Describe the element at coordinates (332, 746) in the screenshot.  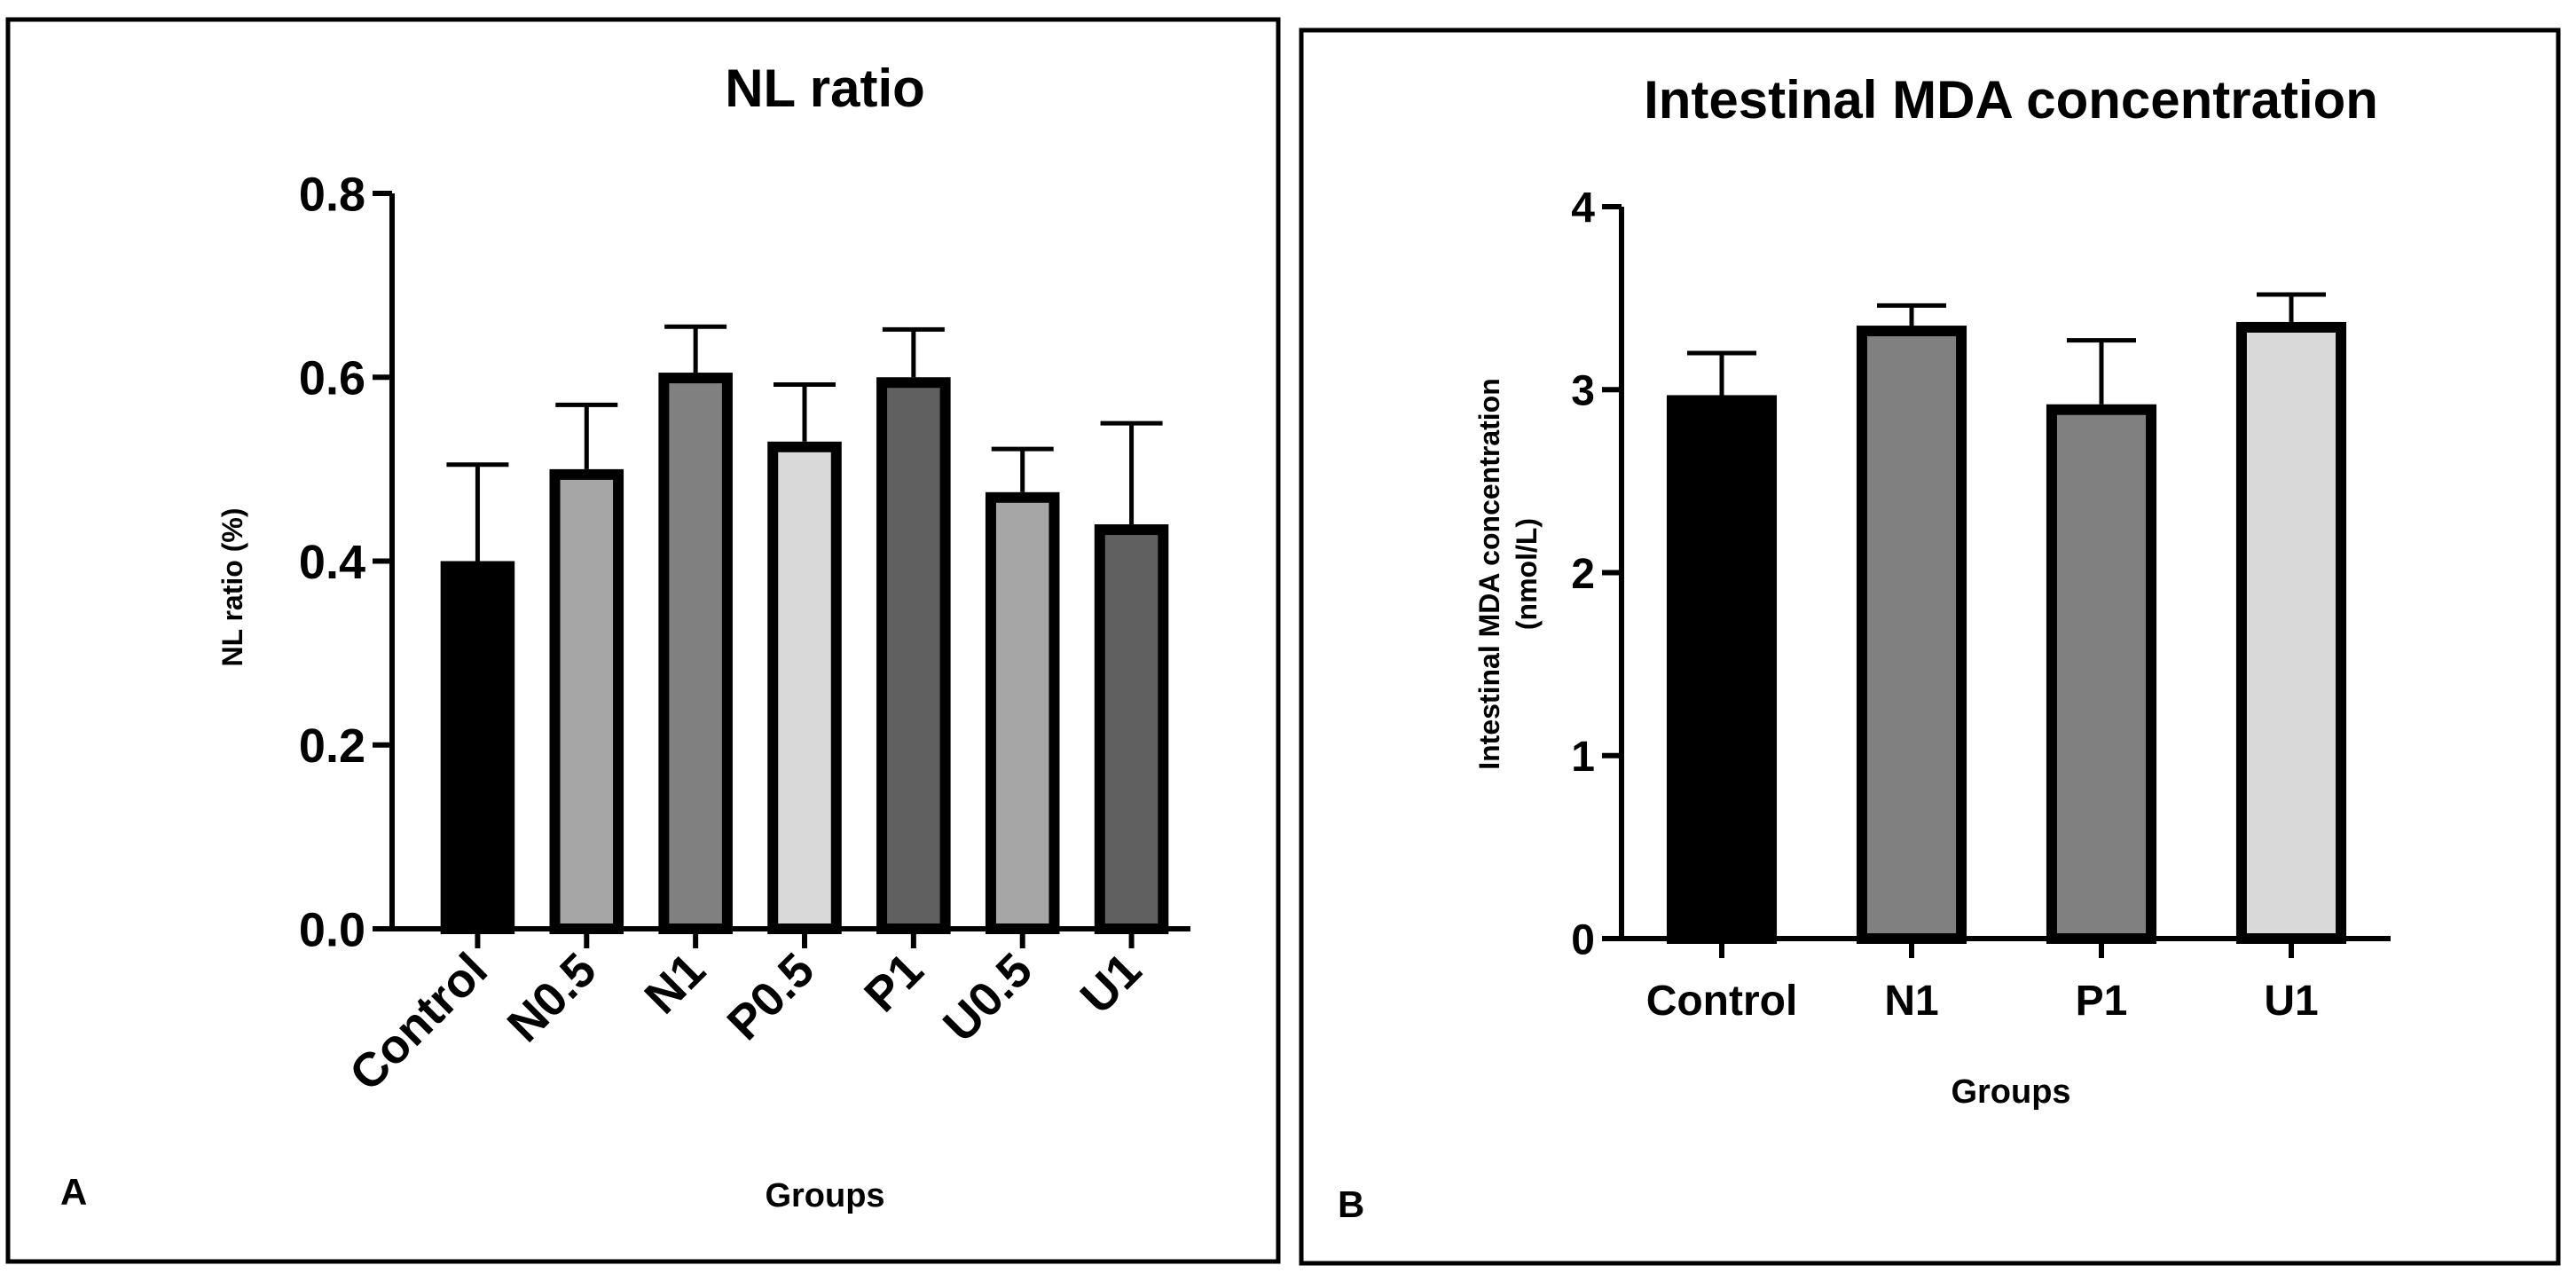
I see `y-tick-label: 0.2` at that location.